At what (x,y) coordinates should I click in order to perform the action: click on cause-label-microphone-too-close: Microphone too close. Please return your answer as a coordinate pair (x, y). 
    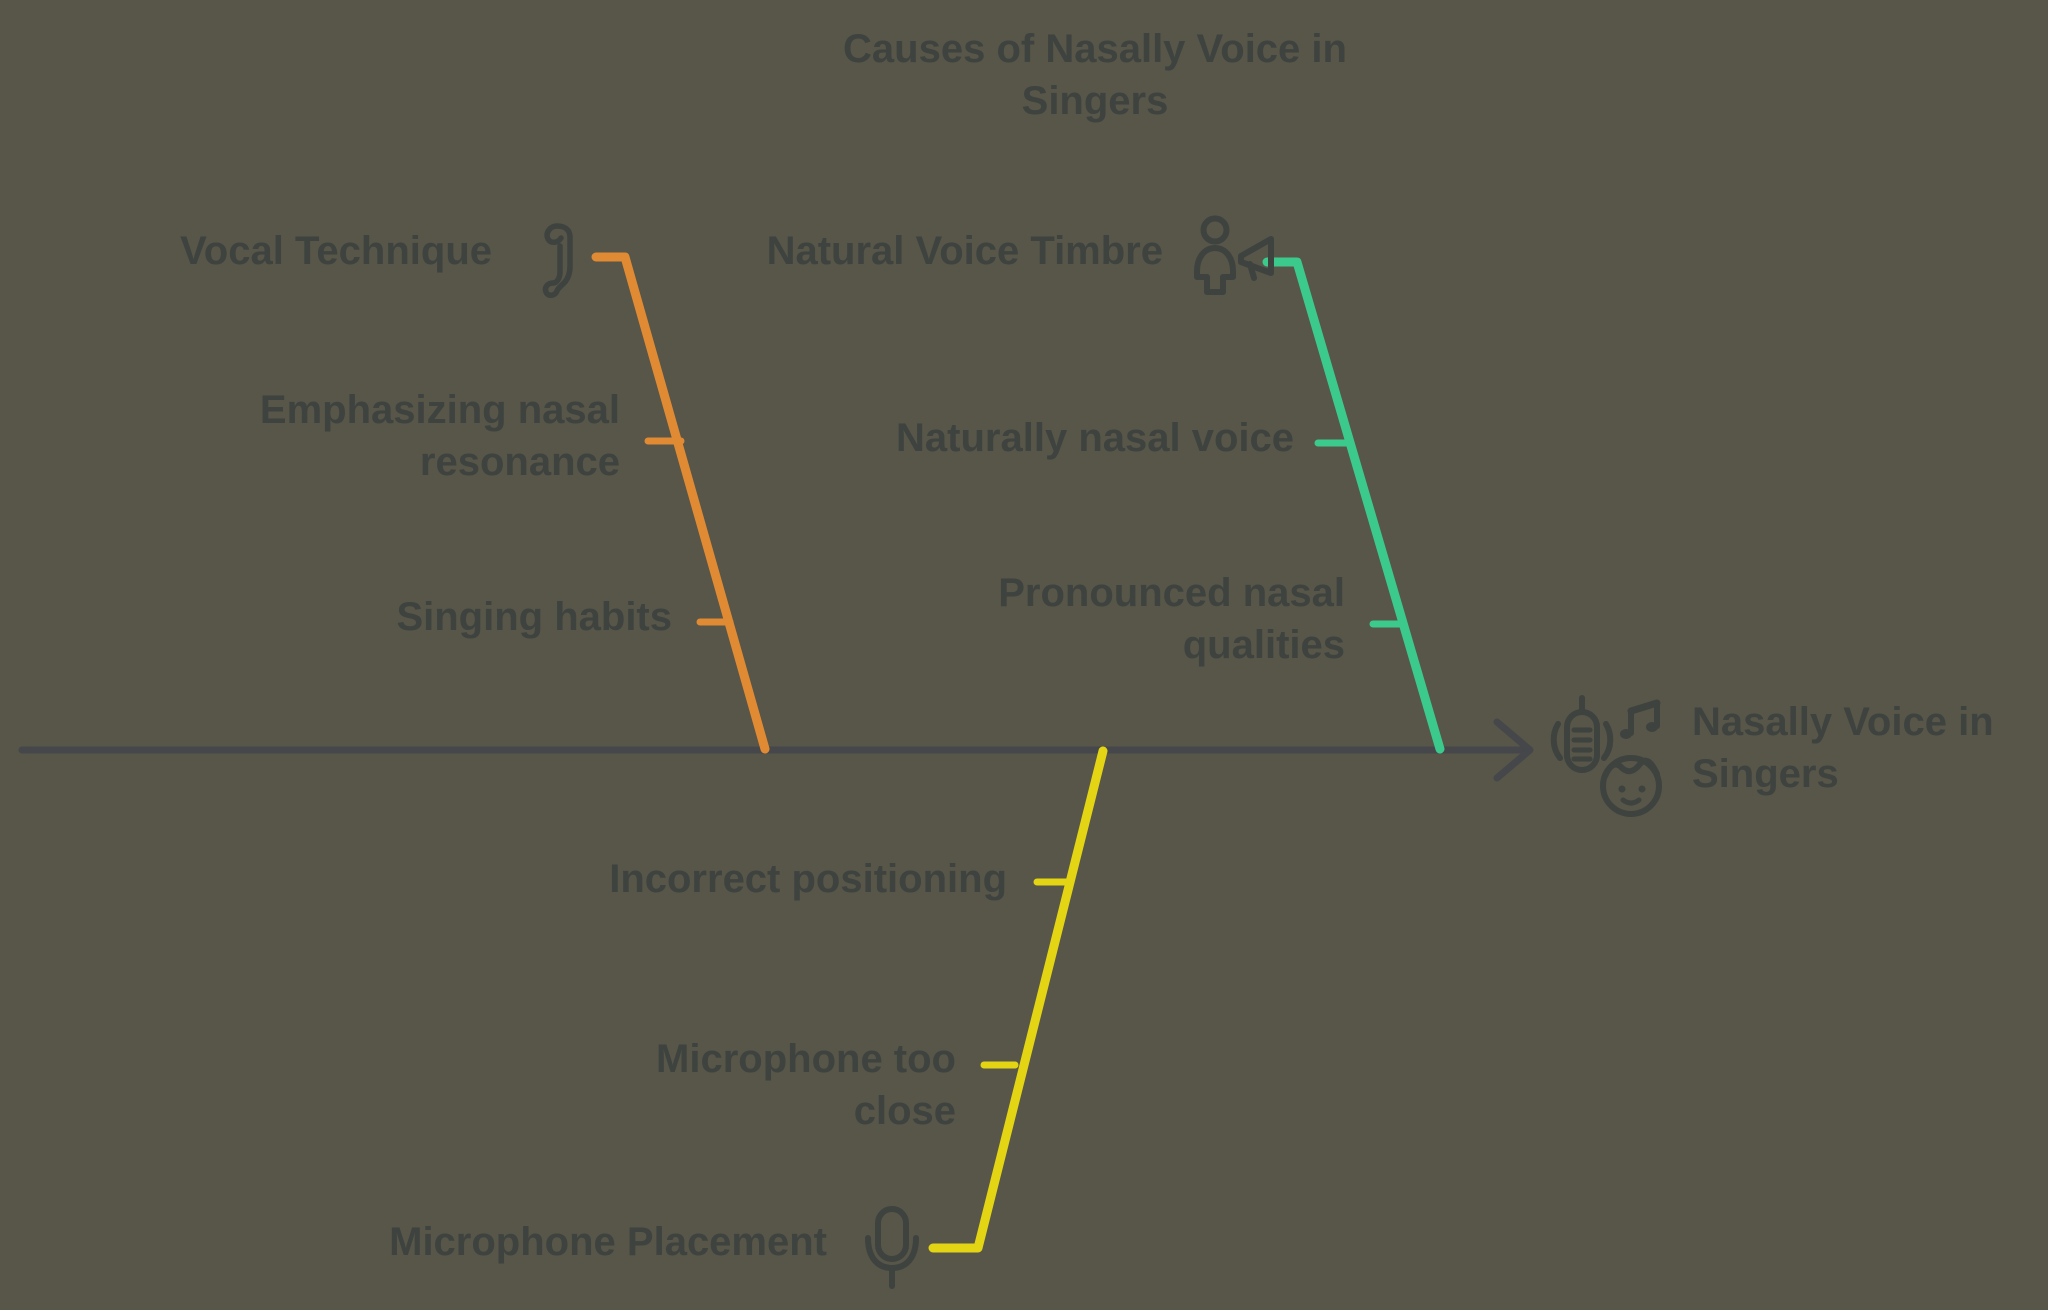
    Looking at the image, I should click on (806, 1085).